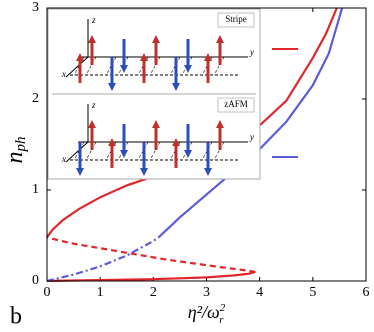 The height and width of the screenshot is (332, 374). What do you see at coordinates (35, 189) in the screenshot?
I see `y-tick-label: 1` at bounding box center [35, 189].